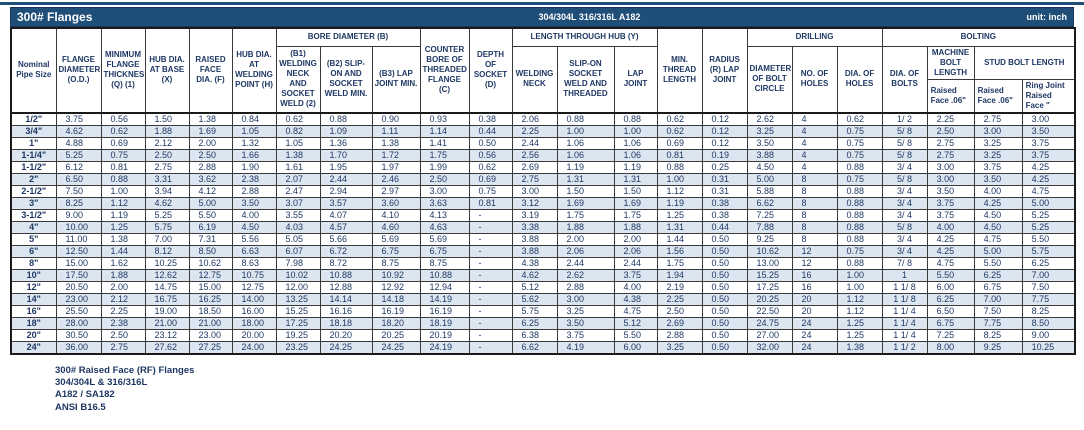 The height and width of the screenshot is (430, 1084). What do you see at coordinates (769, 215) in the screenshot?
I see `table-cell: 7.25` at bounding box center [769, 215].